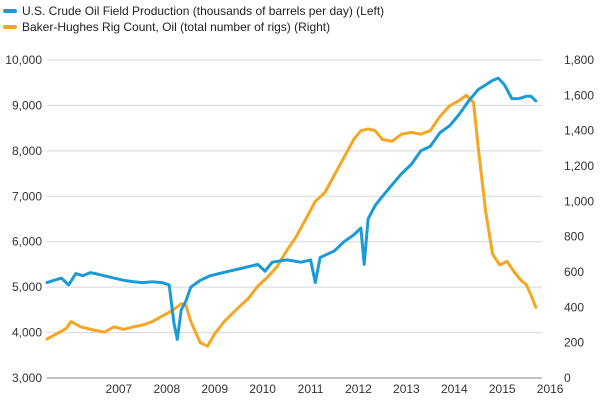  Describe the element at coordinates (27, 242) in the screenshot. I see `y-left-tick-label: 6,000` at that location.